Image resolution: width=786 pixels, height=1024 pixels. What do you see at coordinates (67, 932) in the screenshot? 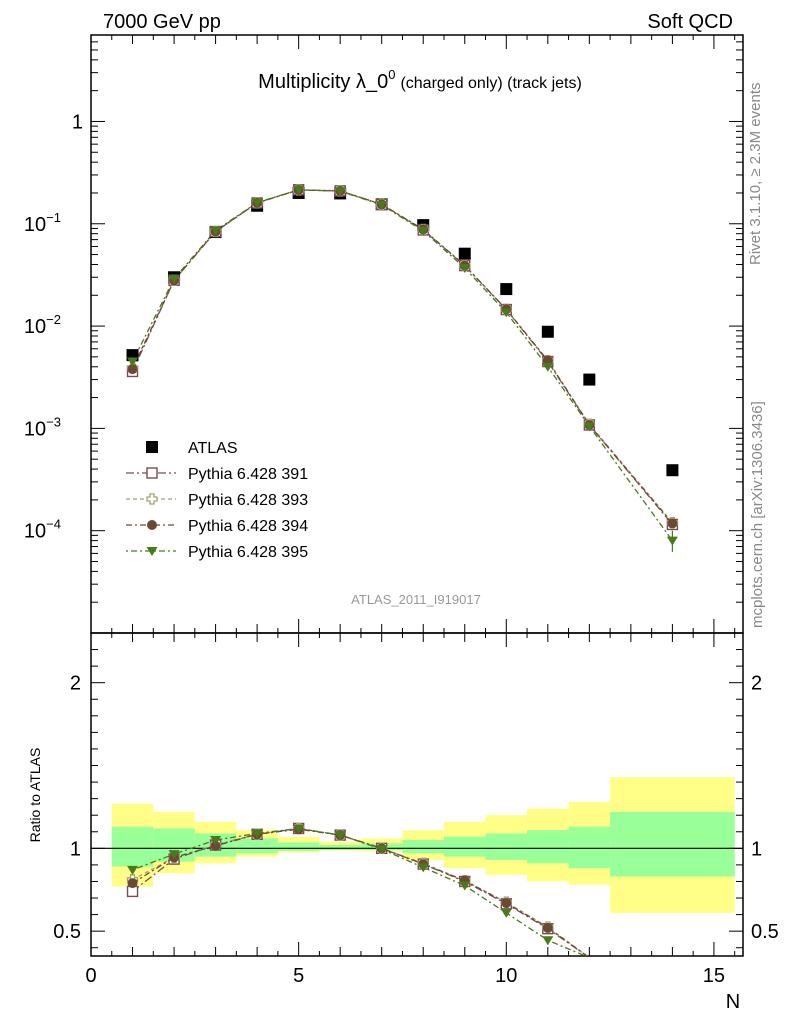
I see `ratio-y-tick-label: 0.5` at bounding box center [67, 932].